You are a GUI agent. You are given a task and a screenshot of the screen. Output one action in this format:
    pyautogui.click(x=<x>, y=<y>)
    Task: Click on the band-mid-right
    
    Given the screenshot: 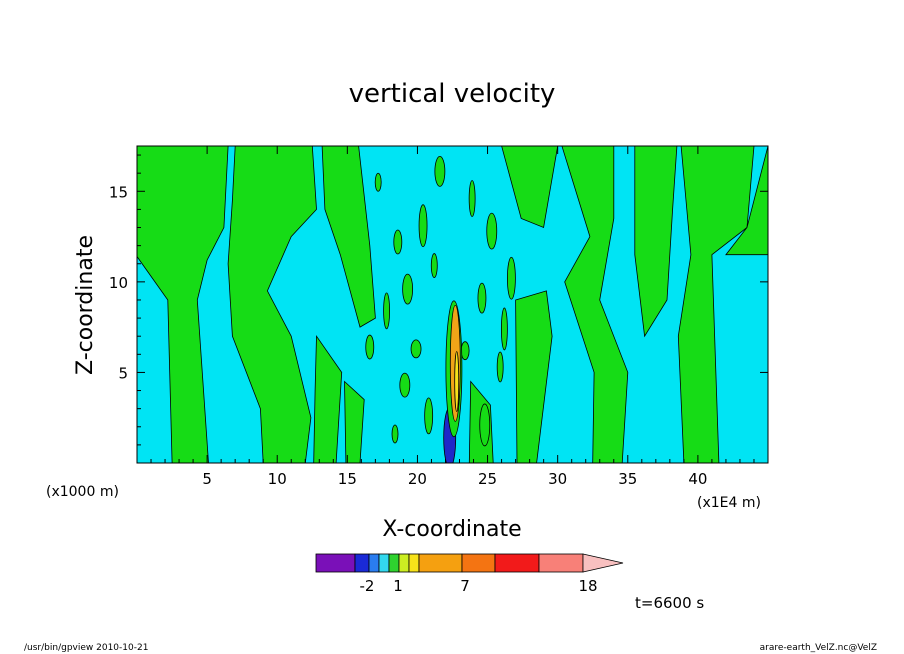 What is the action you would take?
    pyautogui.click(x=534, y=376)
    